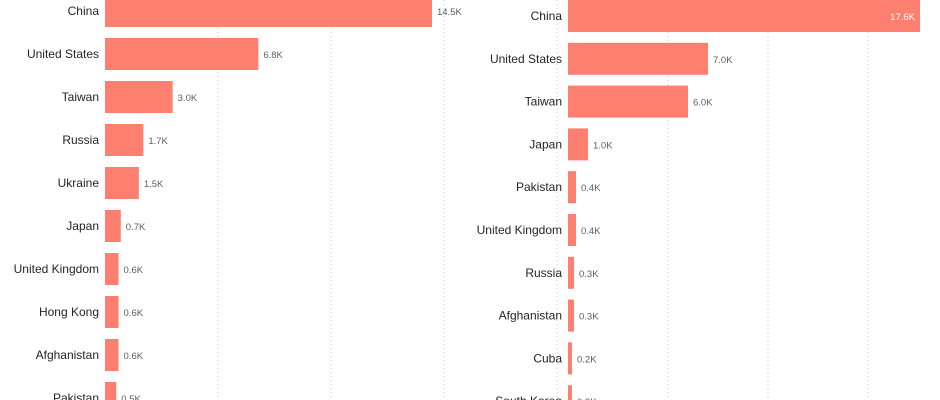 The width and height of the screenshot is (940, 400). Describe the element at coordinates (723, 60) in the screenshot. I see `data-label: 7.0K` at that location.